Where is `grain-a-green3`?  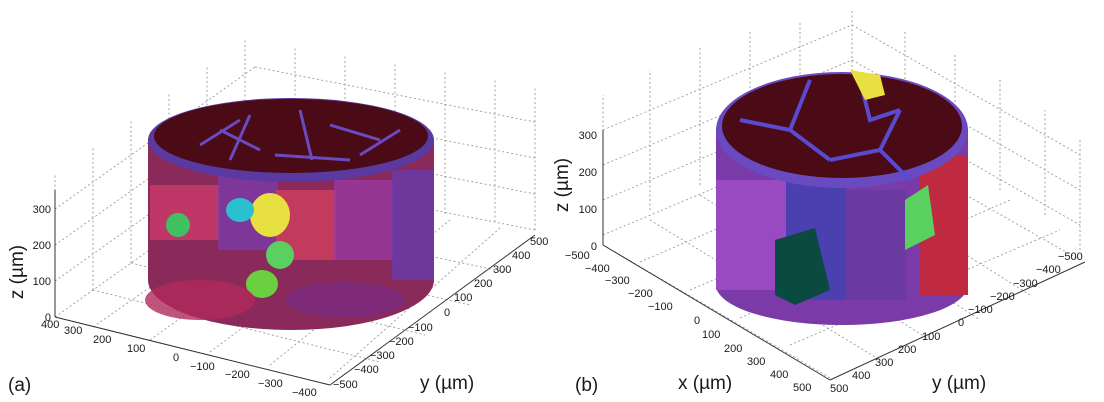
grain-a-green3 is located at coordinates (178, 225).